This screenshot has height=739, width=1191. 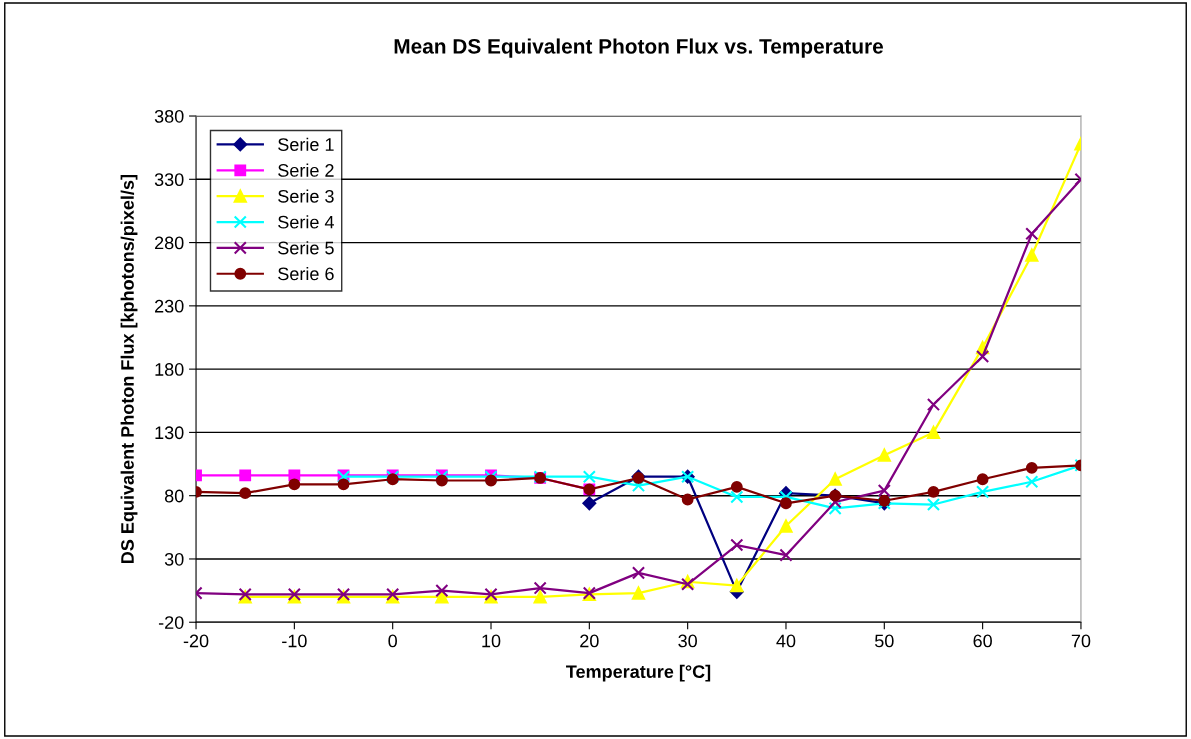 What do you see at coordinates (196, 641) in the screenshot?
I see `x-tick-label: -20` at bounding box center [196, 641].